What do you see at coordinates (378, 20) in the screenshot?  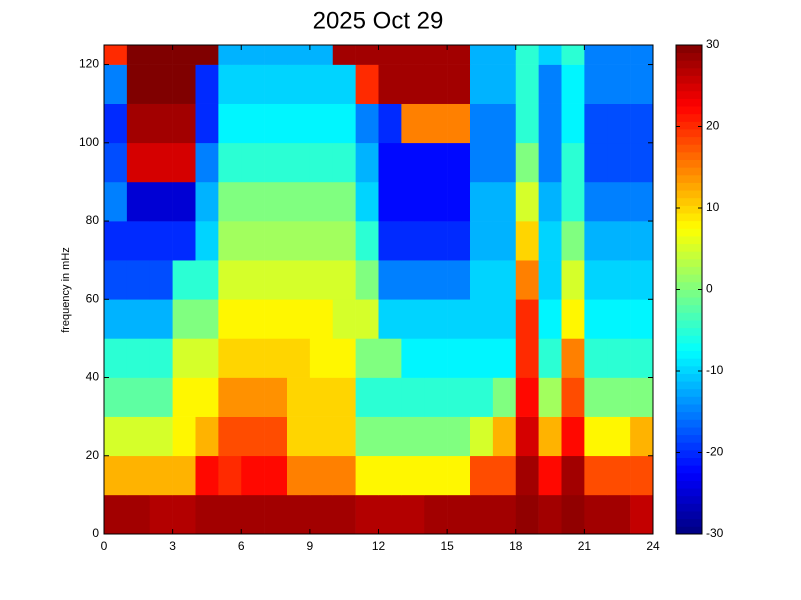 I see `chart-title: 2025 Oct 29` at bounding box center [378, 20].